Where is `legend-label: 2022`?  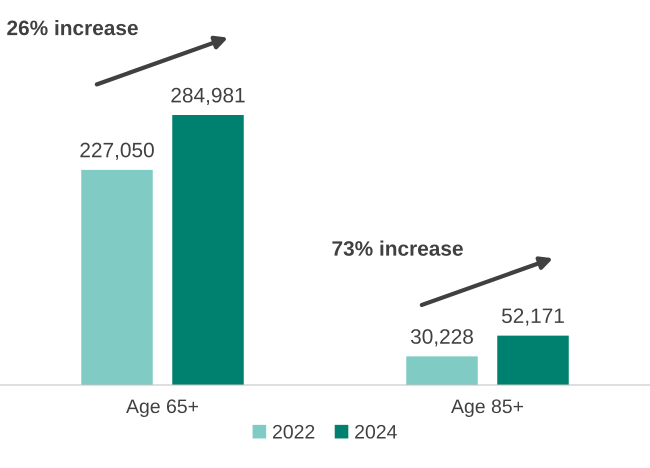
legend-label: 2022 is located at coordinates (293, 431).